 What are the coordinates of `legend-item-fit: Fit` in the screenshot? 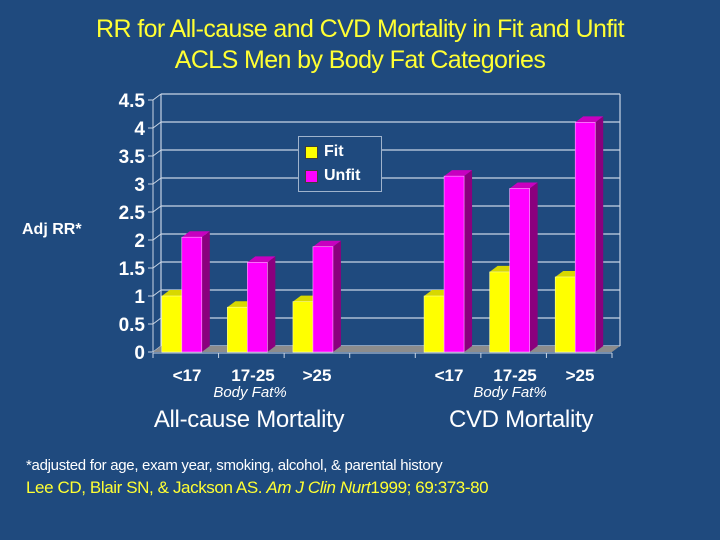 It's located at (324, 152).